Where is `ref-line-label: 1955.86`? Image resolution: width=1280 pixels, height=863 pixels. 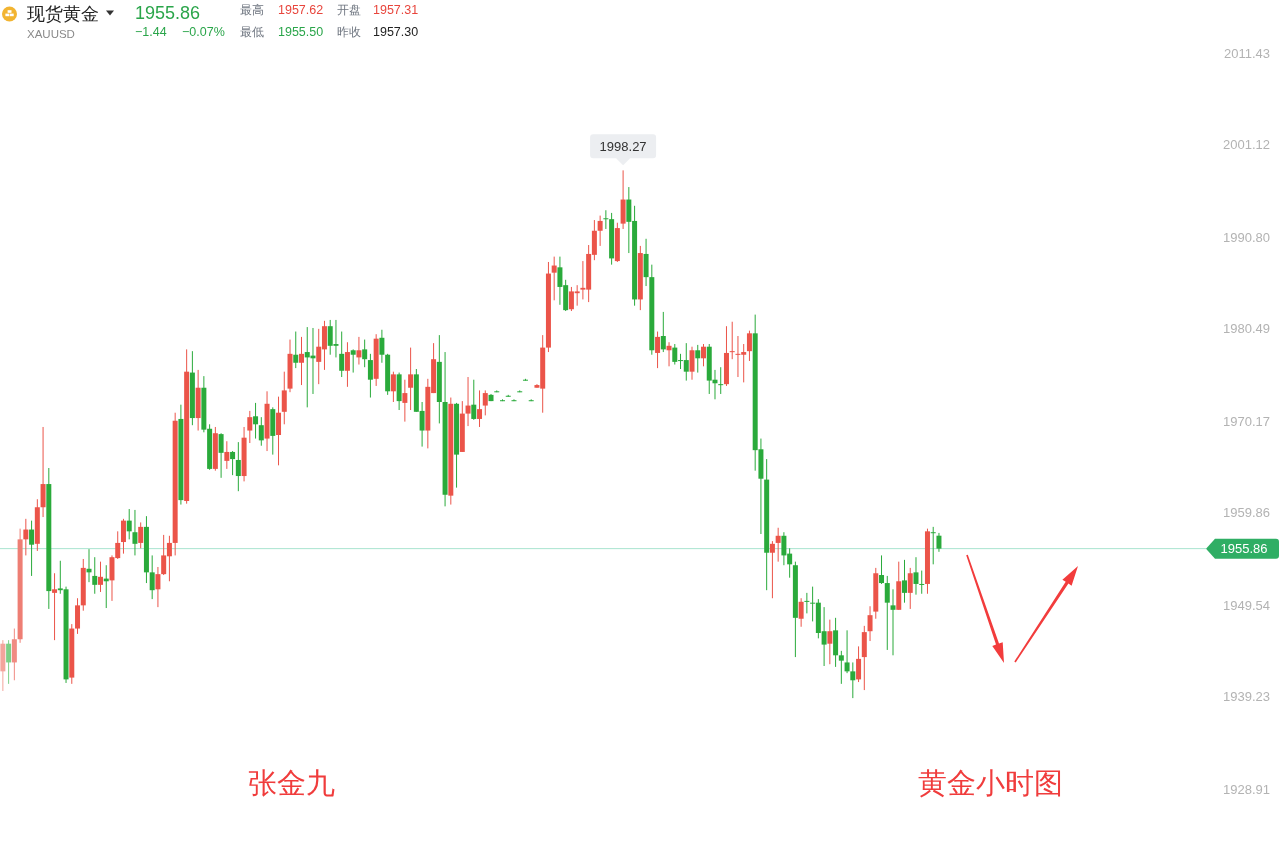
ref-line-label: 1955.86 is located at coordinates (1244, 549).